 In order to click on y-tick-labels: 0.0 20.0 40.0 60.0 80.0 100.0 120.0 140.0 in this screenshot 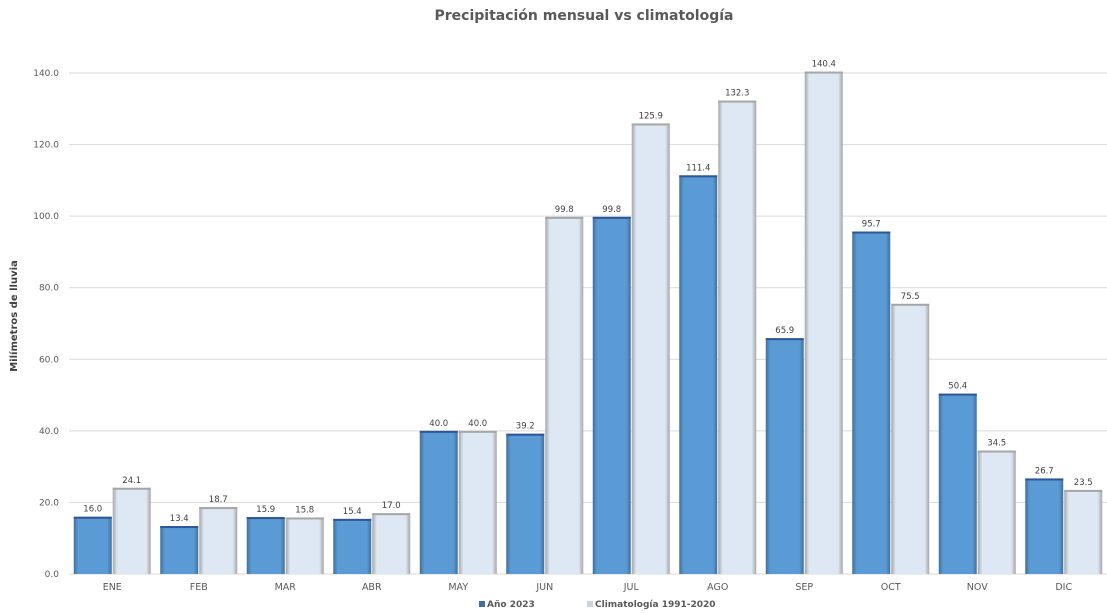, I will do `click(46, 324)`.